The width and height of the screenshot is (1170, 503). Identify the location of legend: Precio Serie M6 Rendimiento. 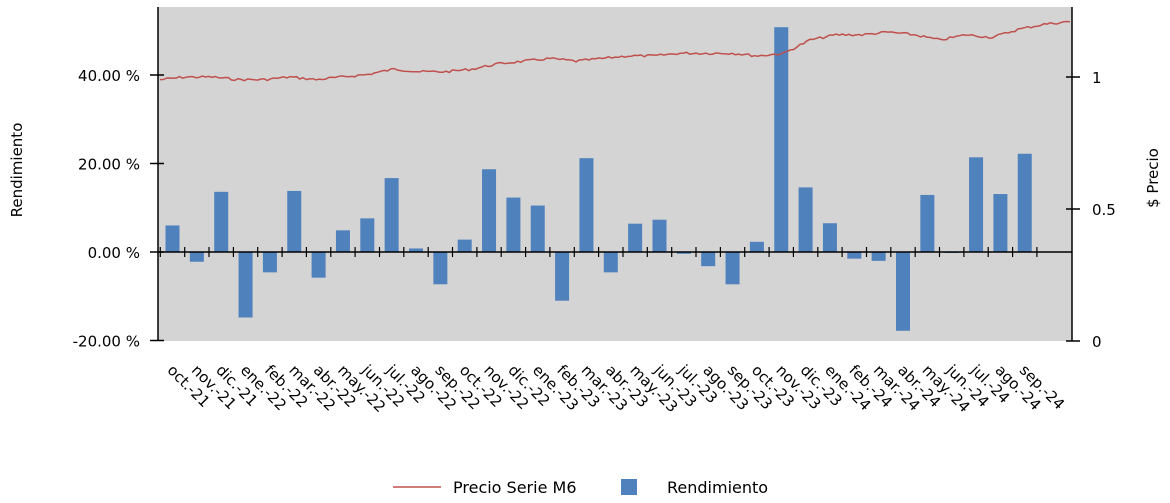
(580, 487).